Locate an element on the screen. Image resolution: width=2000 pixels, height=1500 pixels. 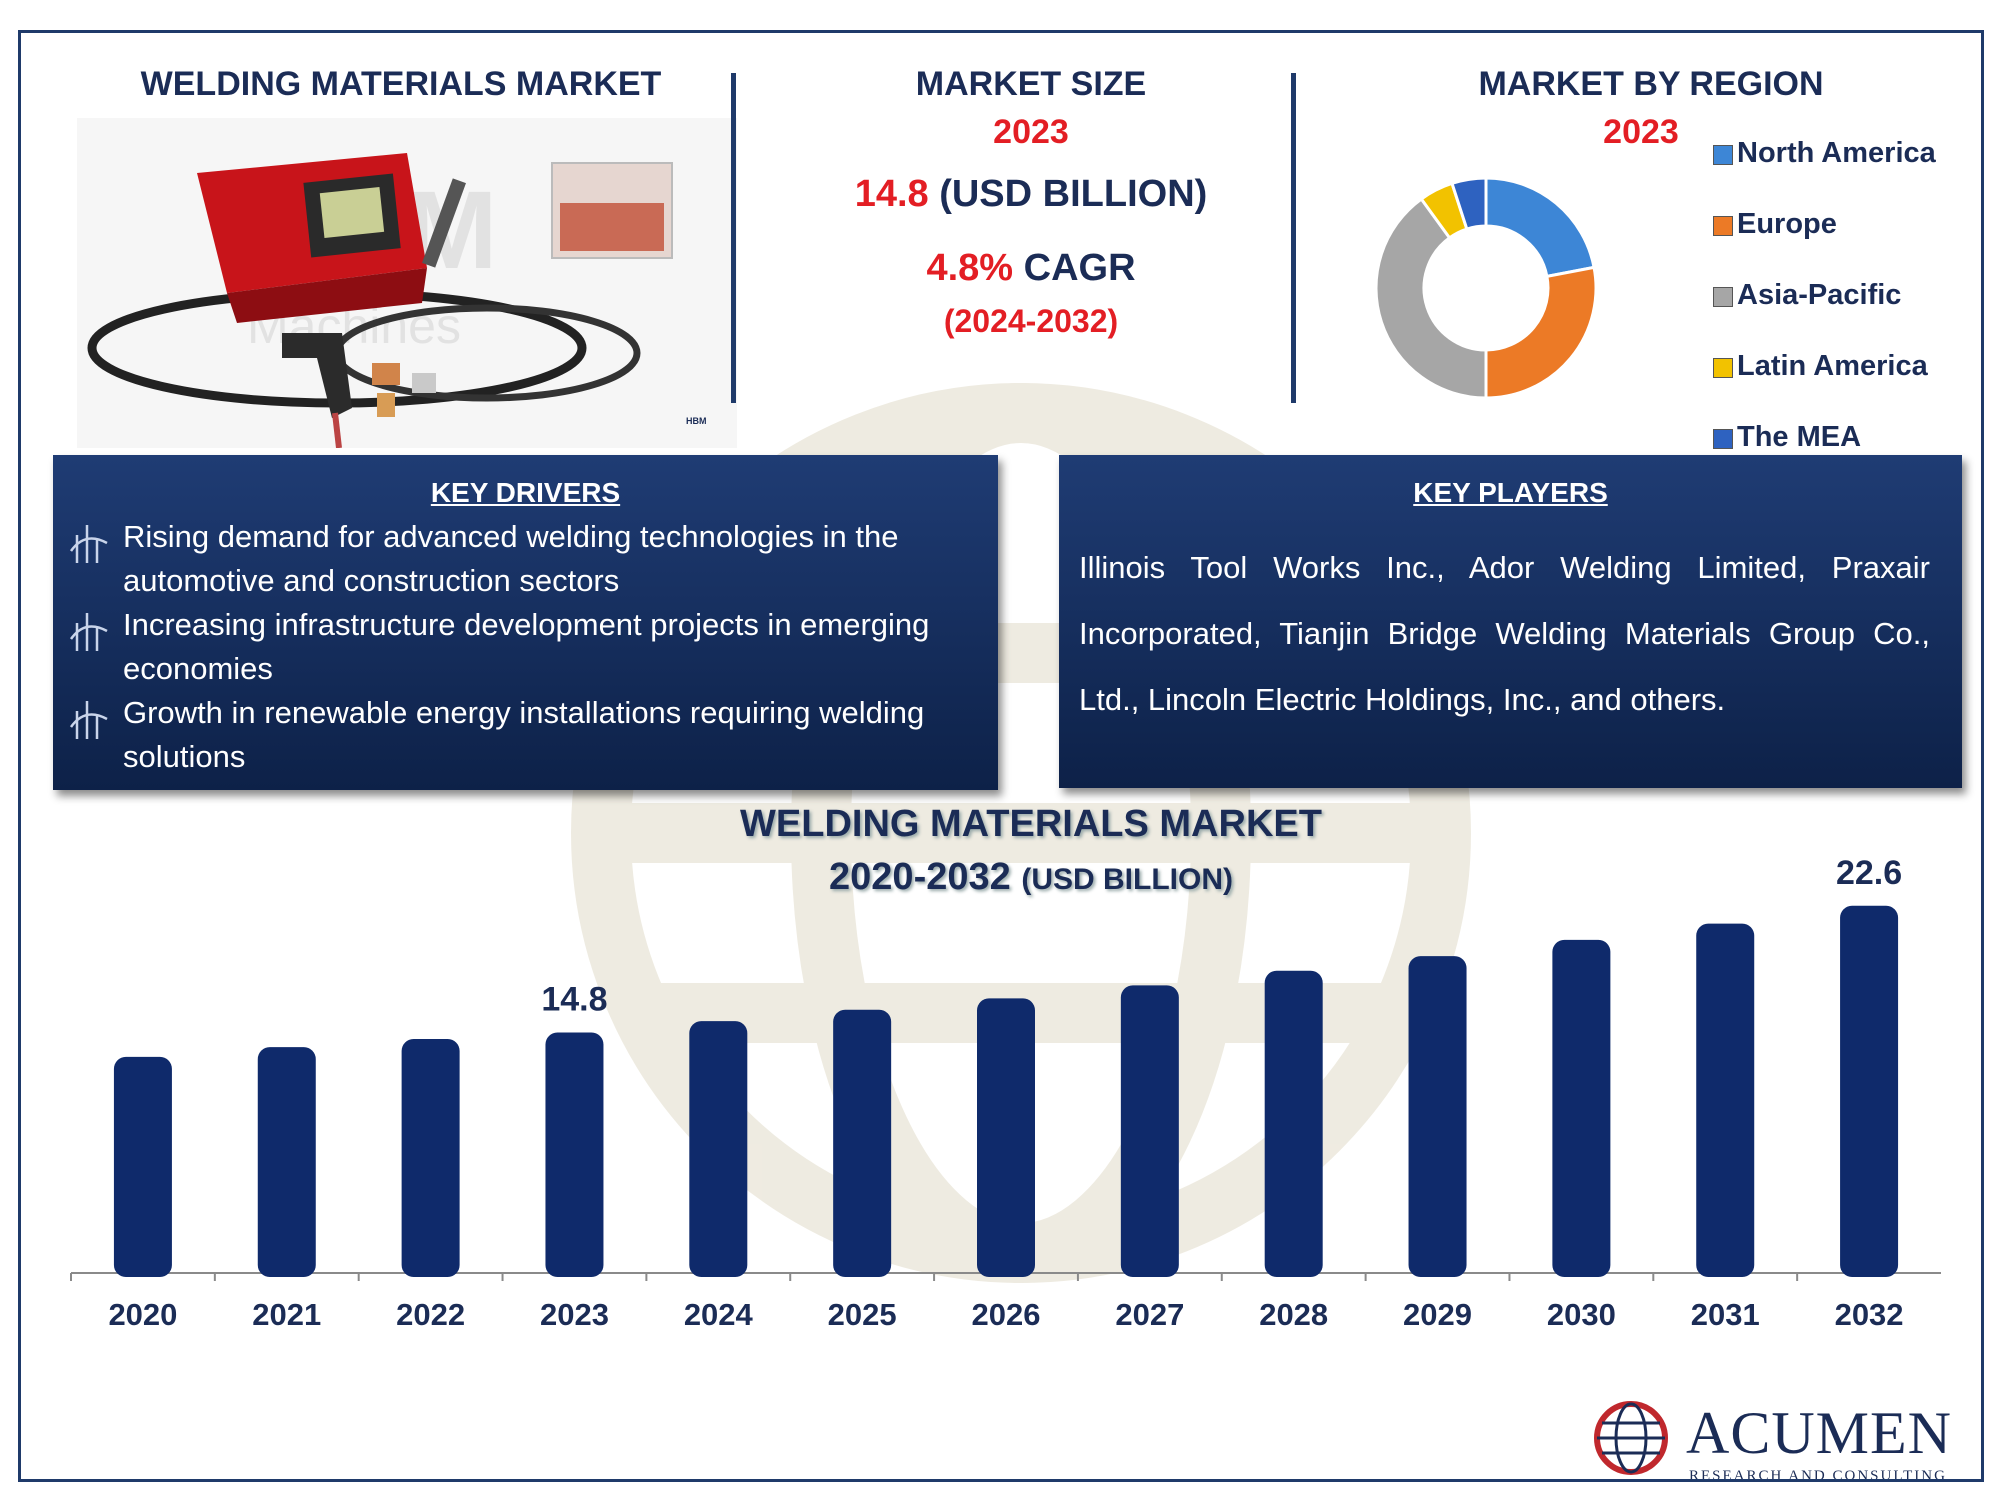
bar-2020 is located at coordinates (142, 1166).